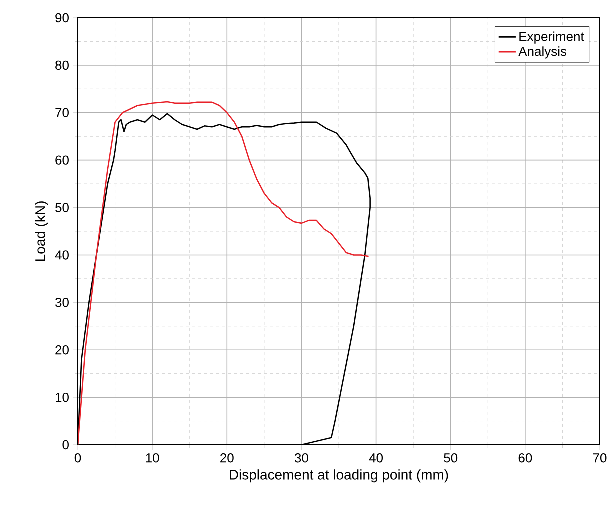 This screenshot has height=513, width=613. I want to click on y-tick-label: 20, so click(62, 350).